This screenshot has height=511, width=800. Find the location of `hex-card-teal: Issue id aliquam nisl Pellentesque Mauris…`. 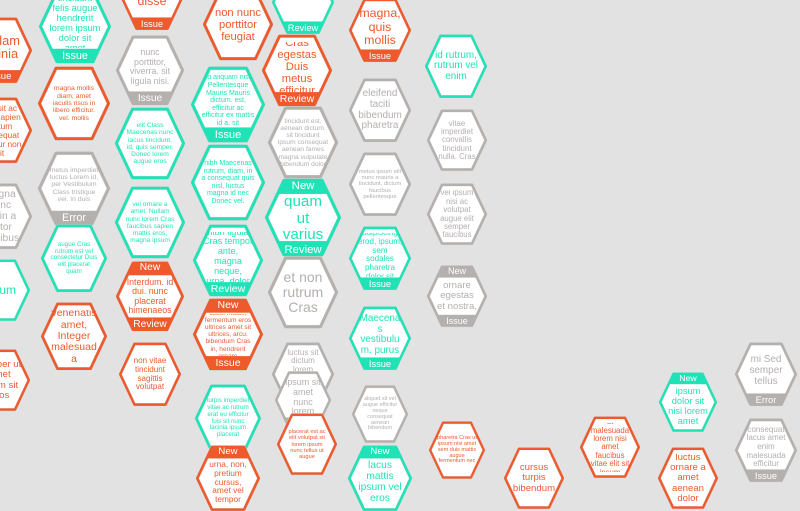

hex-card-teal: Issue id aliquam nisl Pellentesque Mauris… is located at coordinates (228, 104).